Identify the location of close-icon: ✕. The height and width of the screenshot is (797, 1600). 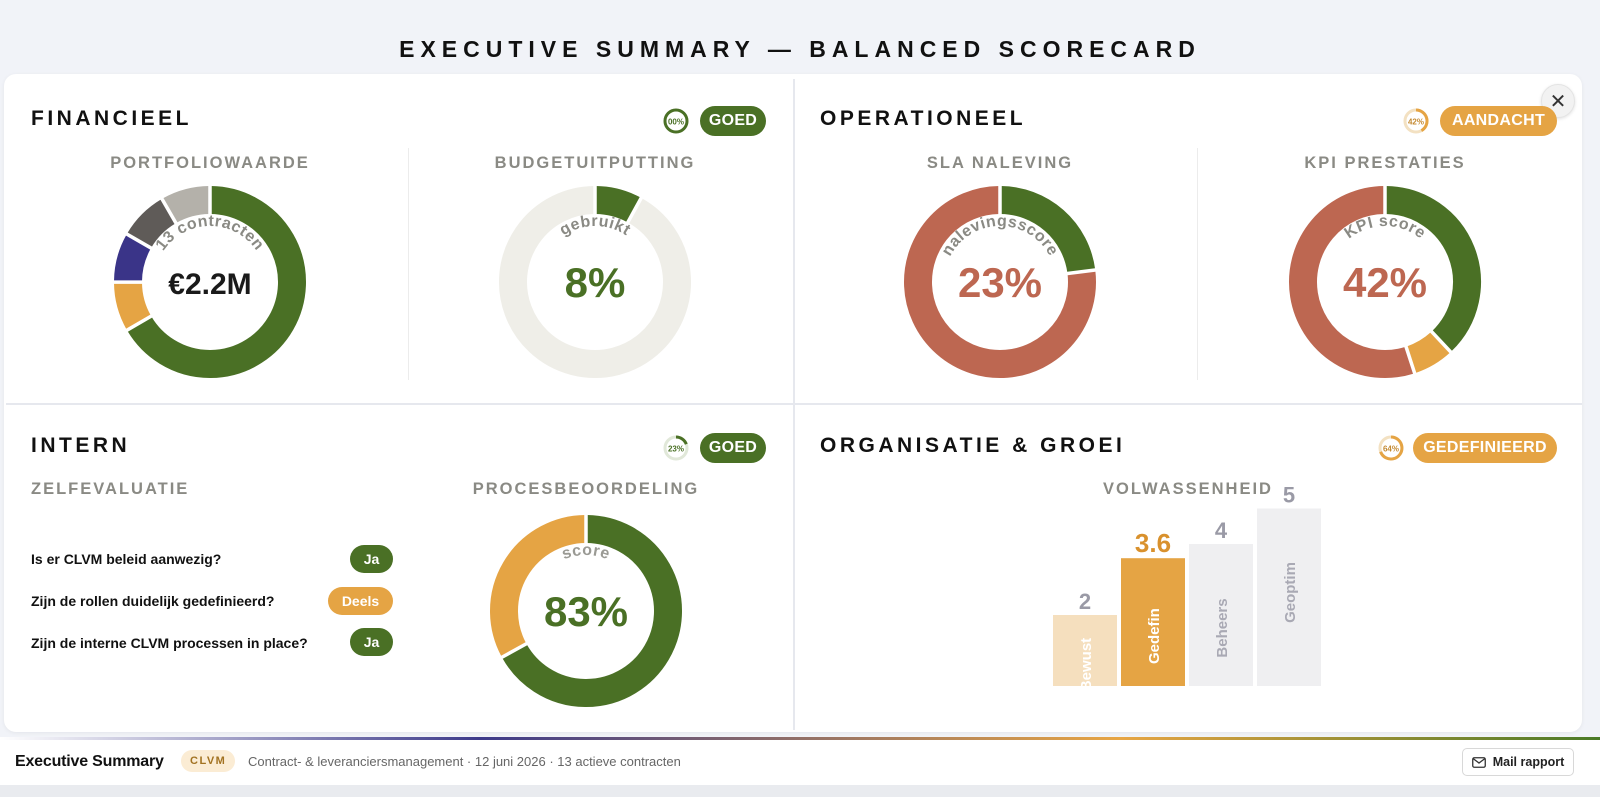
(1558, 101).